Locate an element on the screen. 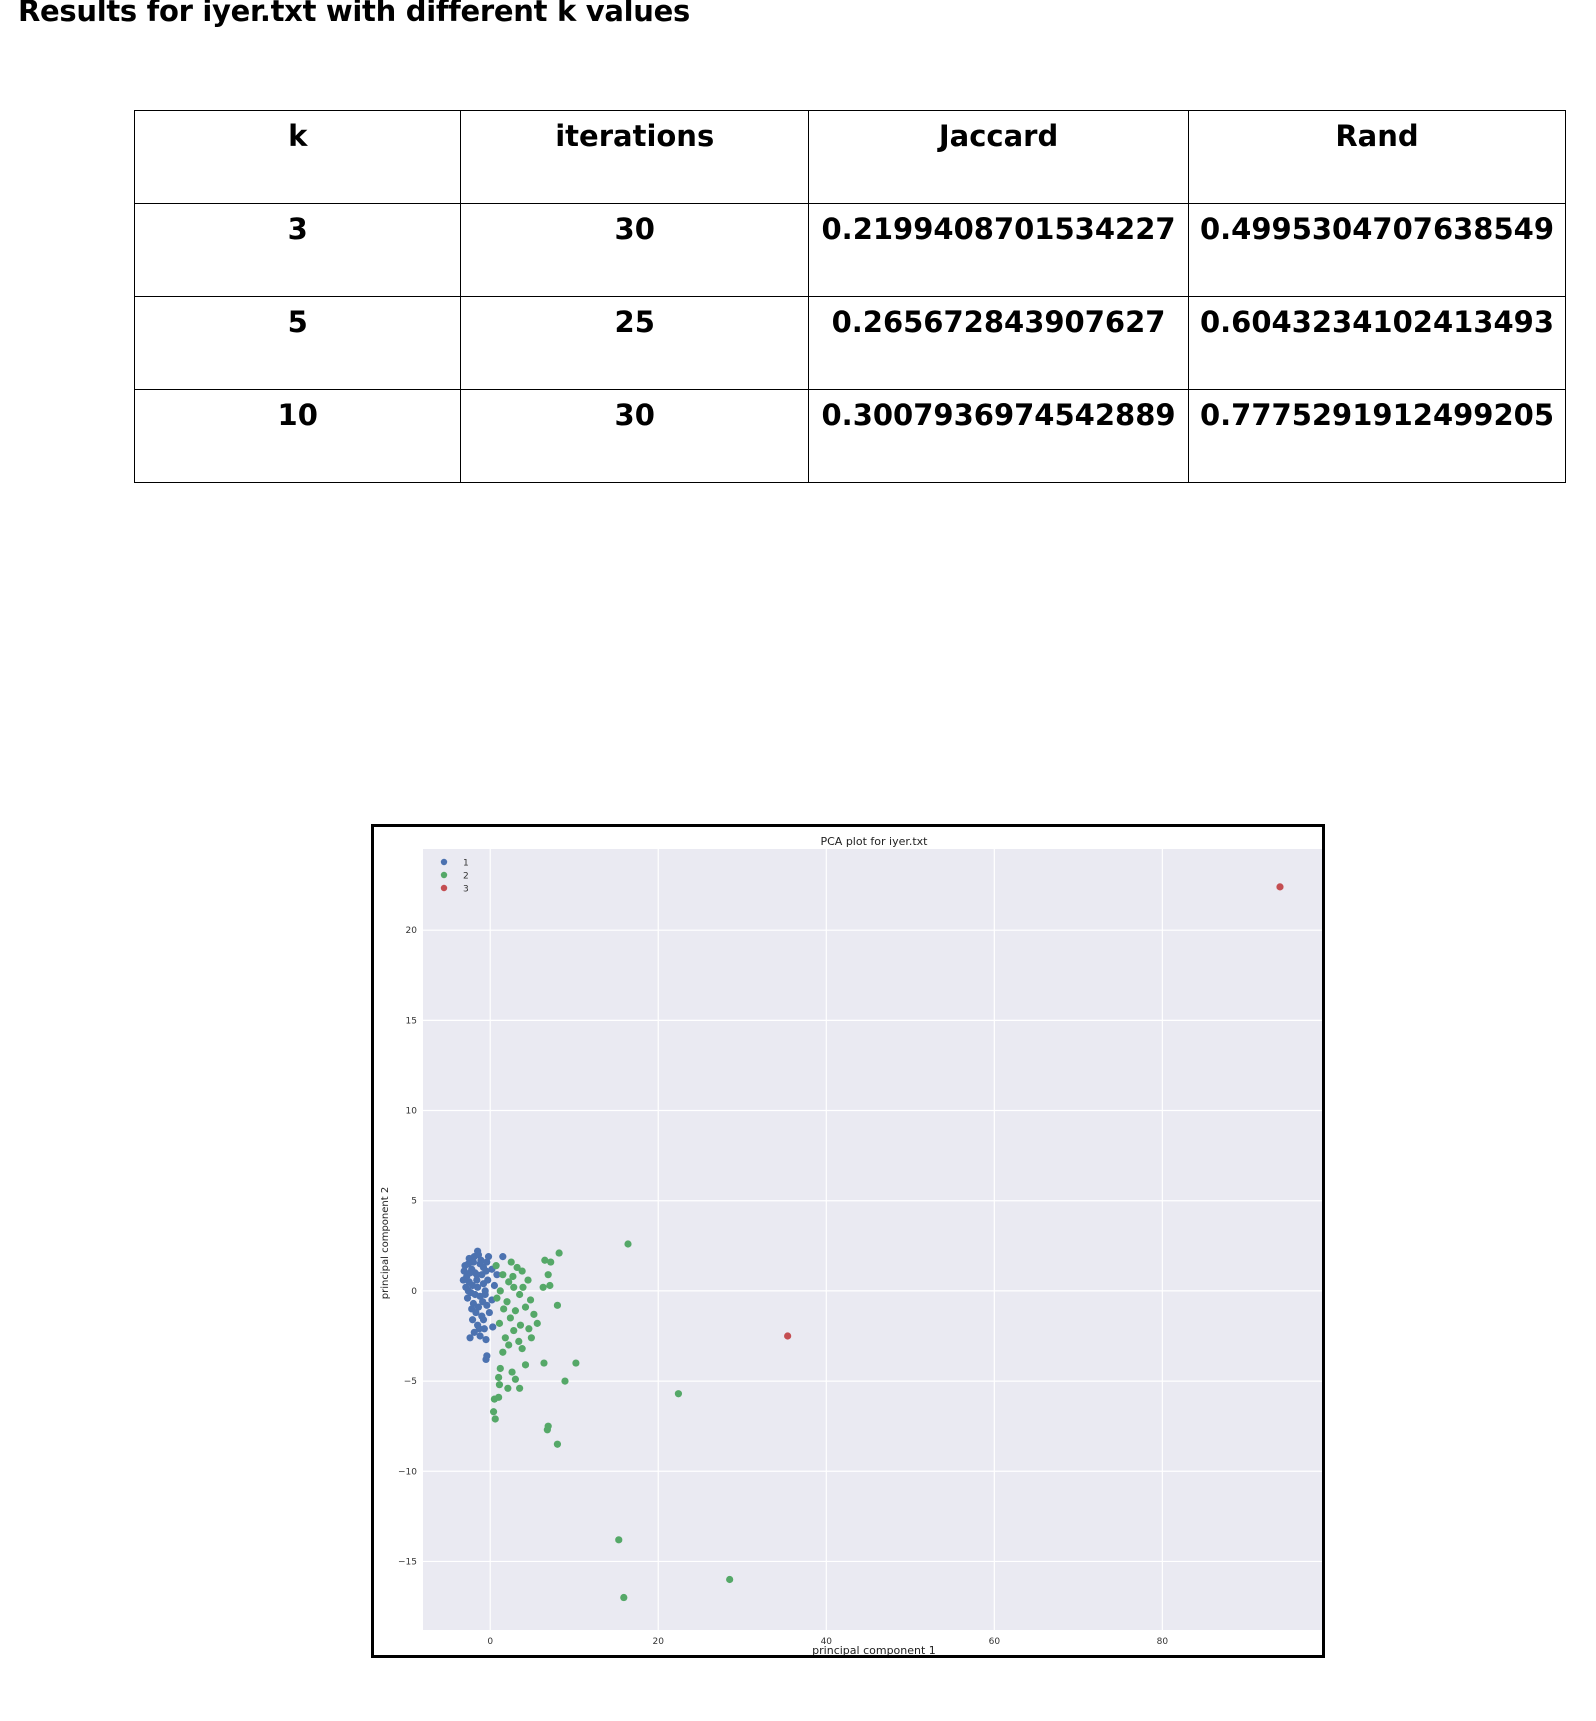 This screenshot has width=1596, height=1721. x-tick-label: 40 is located at coordinates (827, 1642).